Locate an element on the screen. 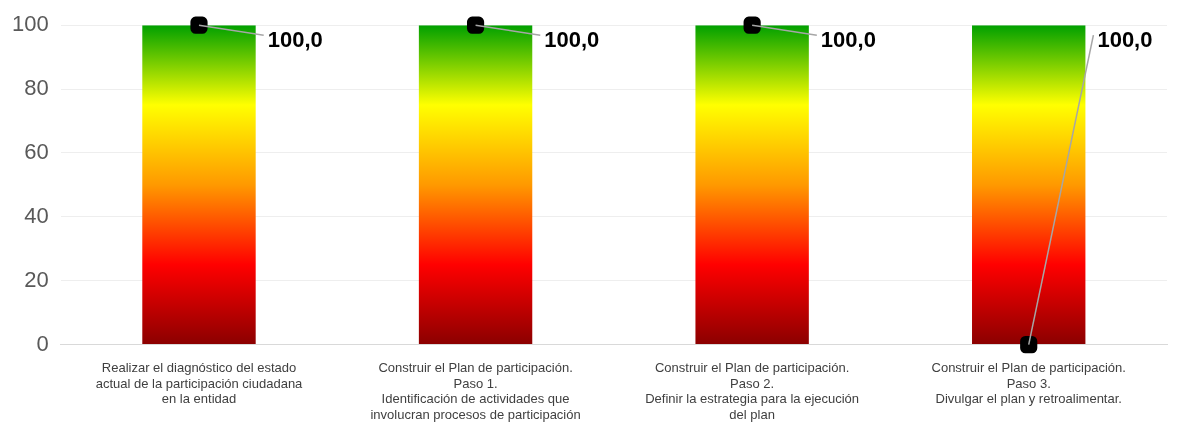  x-tick-label: Realizar el diagnóstico del estado actual de la participación ciudadana en la entidad is located at coordinates (199, 383).